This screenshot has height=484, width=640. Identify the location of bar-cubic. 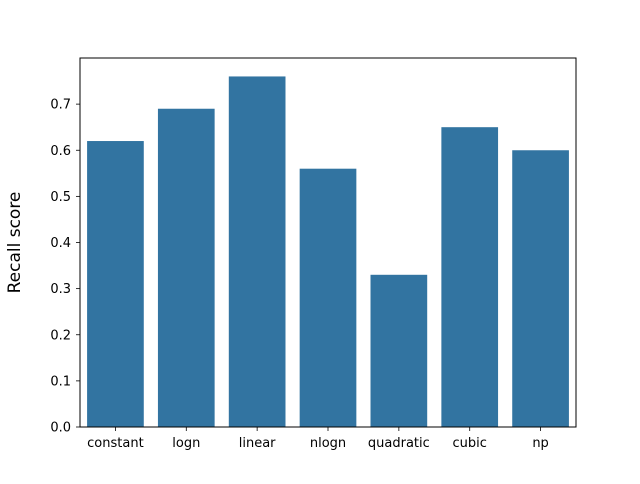
(470, 277).